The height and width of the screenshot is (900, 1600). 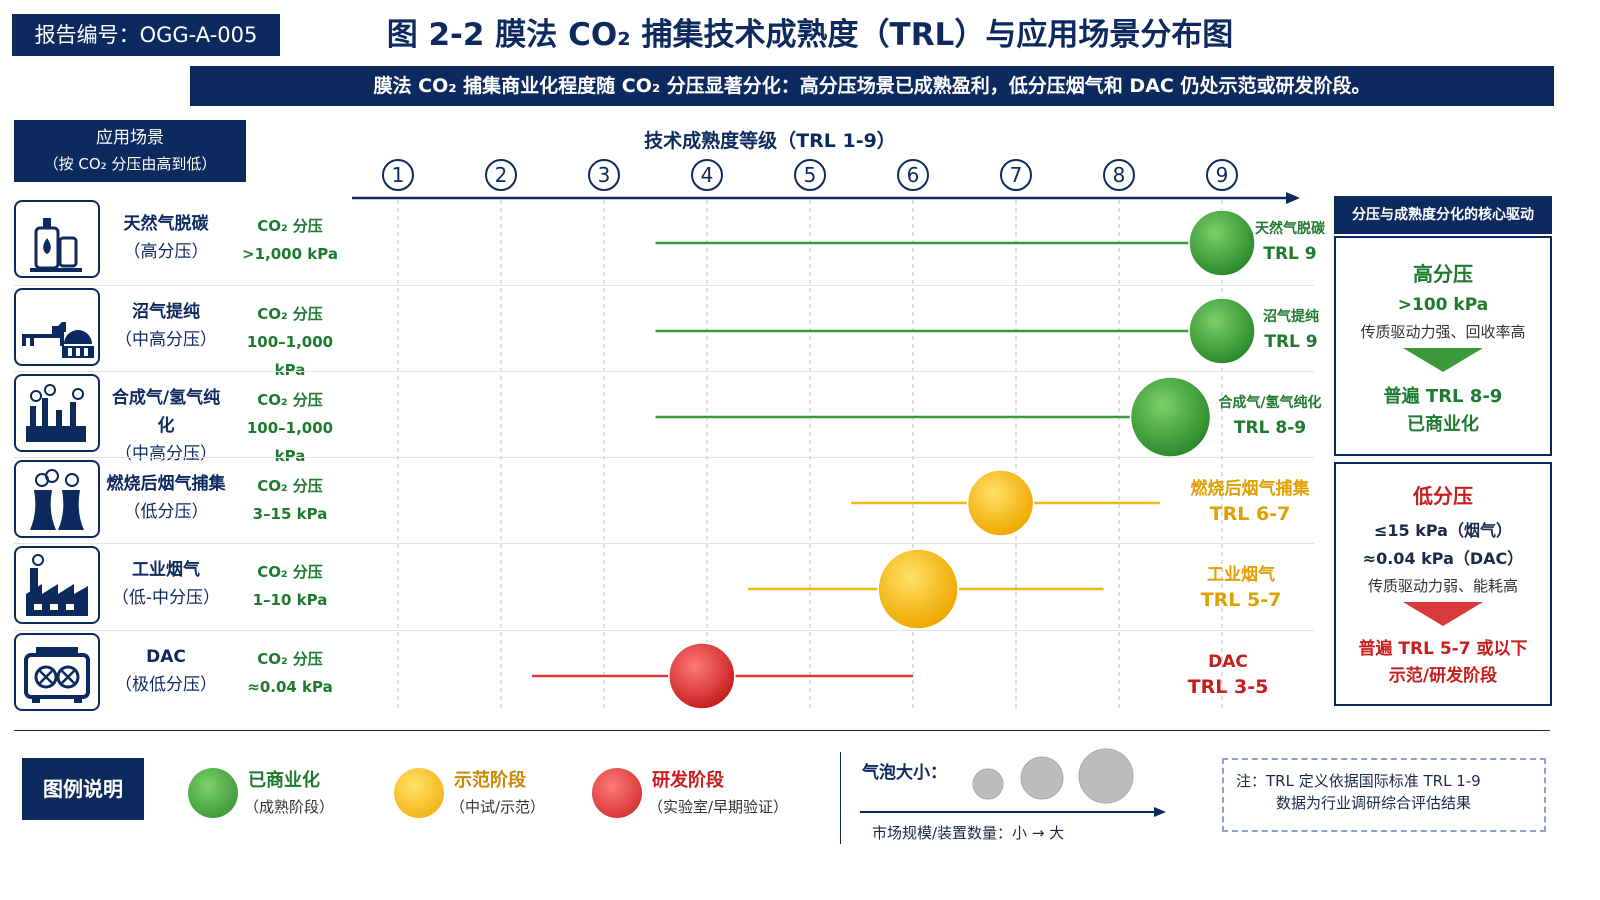 What do you see at coordinates (1443, 346) in the screenshot?
I see `high-pressure-panel: 高分压 >100 kPa 传质驱动力强、回收率高 普遍 TRL 8-9 已商业化` at bounding box center [1443, 346].